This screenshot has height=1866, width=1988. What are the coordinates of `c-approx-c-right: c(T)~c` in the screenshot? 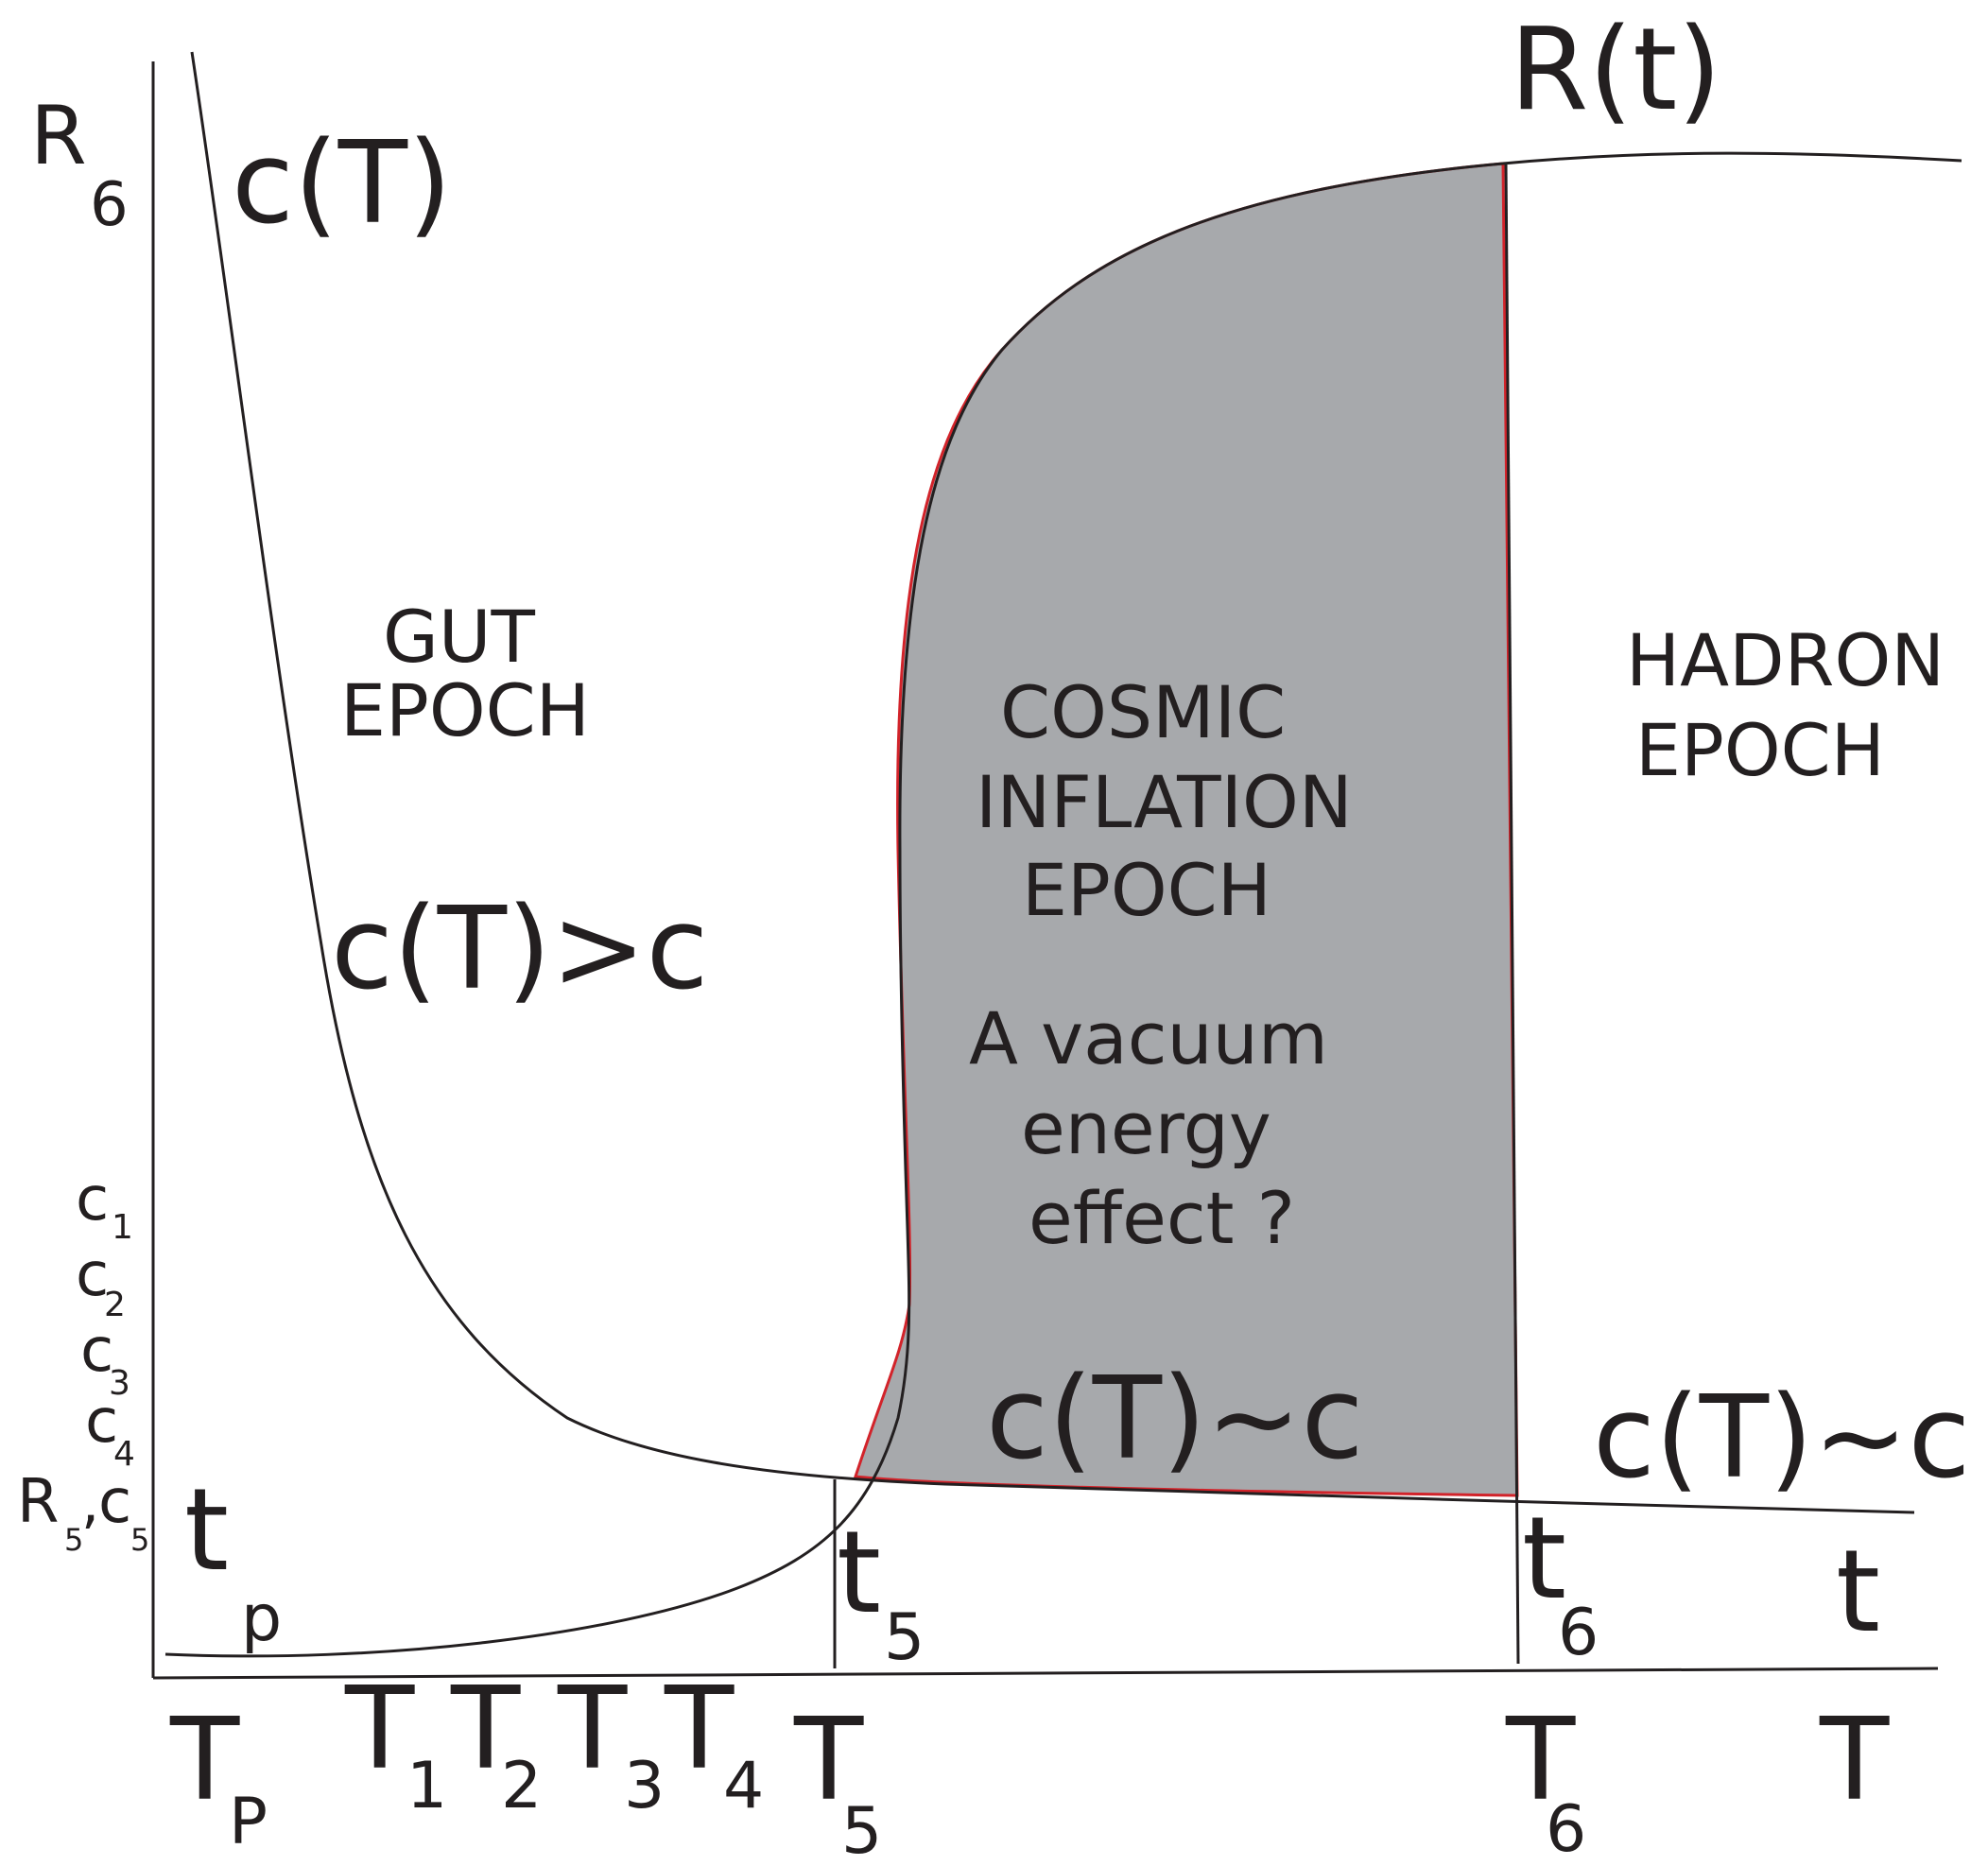 It's located at (1781, 1439).